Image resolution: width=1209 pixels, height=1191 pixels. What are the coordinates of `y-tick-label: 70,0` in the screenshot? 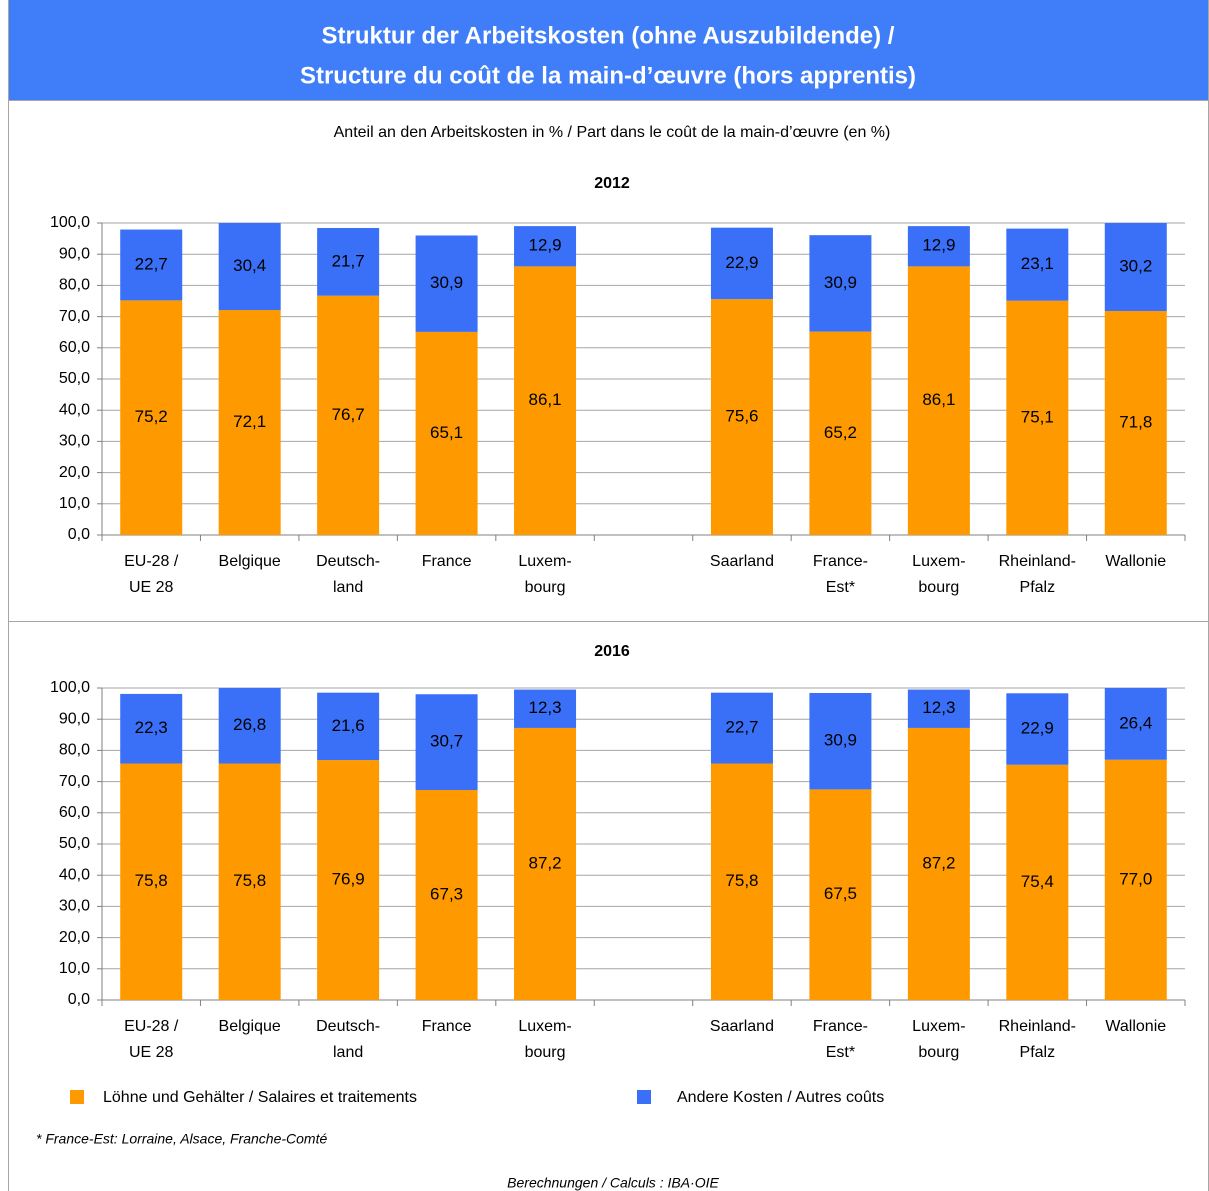 It's located at (74, 316).